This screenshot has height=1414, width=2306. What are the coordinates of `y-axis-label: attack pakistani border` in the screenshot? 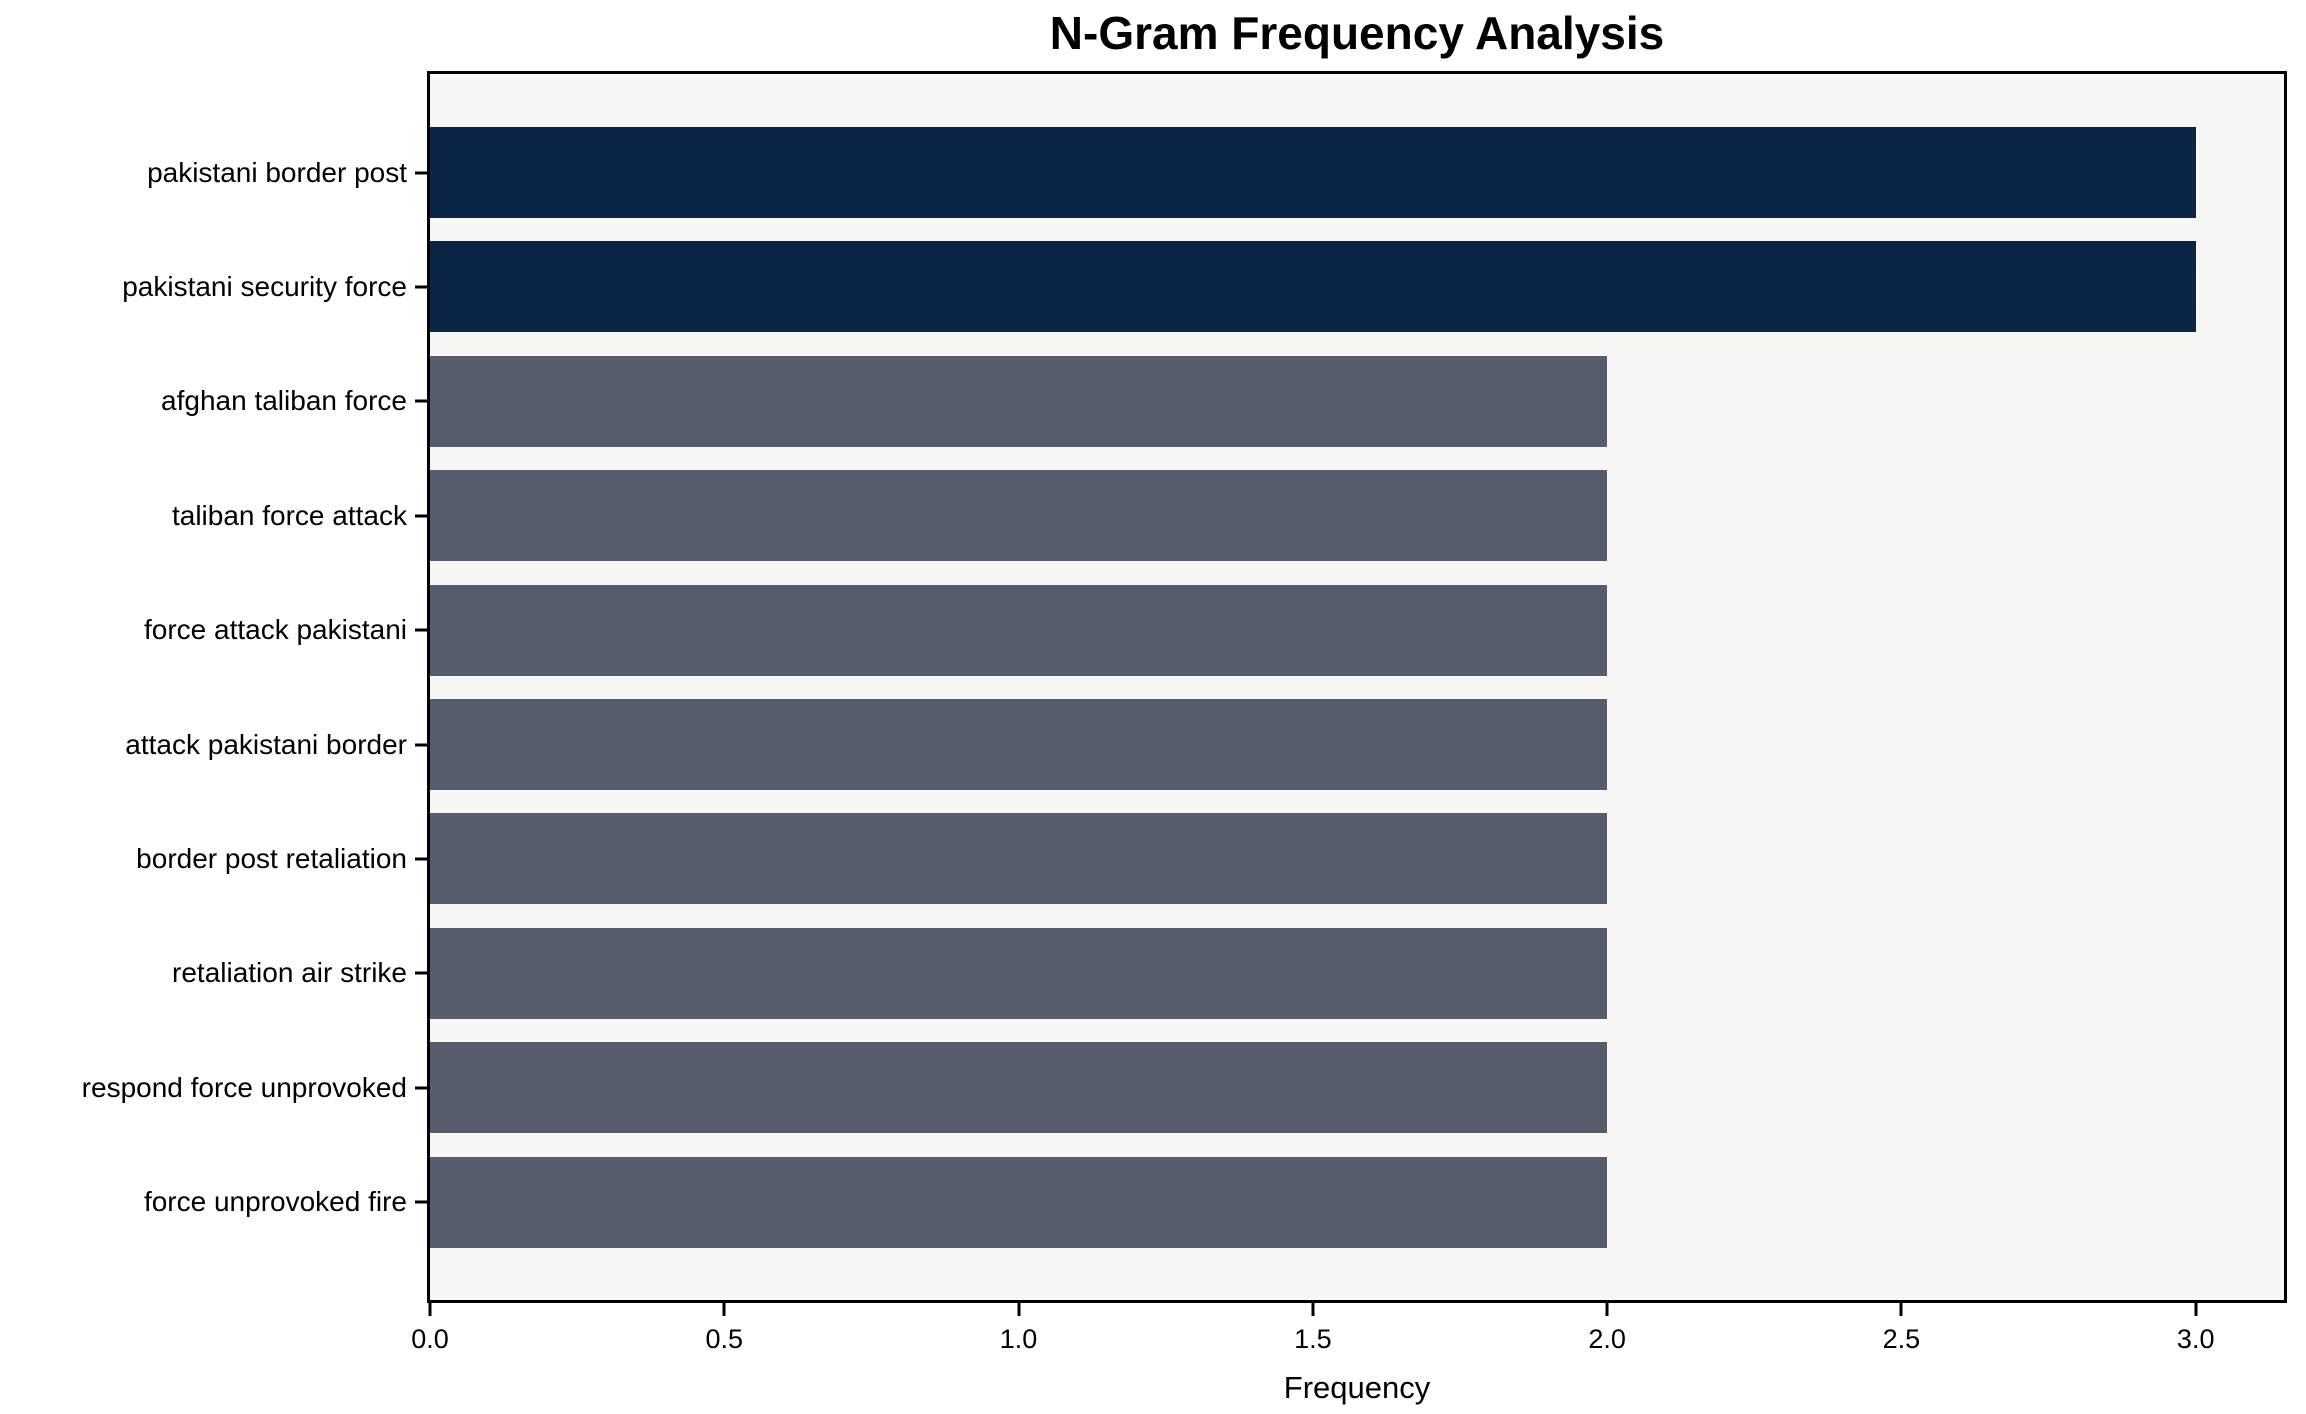 It's located at (266, 744).